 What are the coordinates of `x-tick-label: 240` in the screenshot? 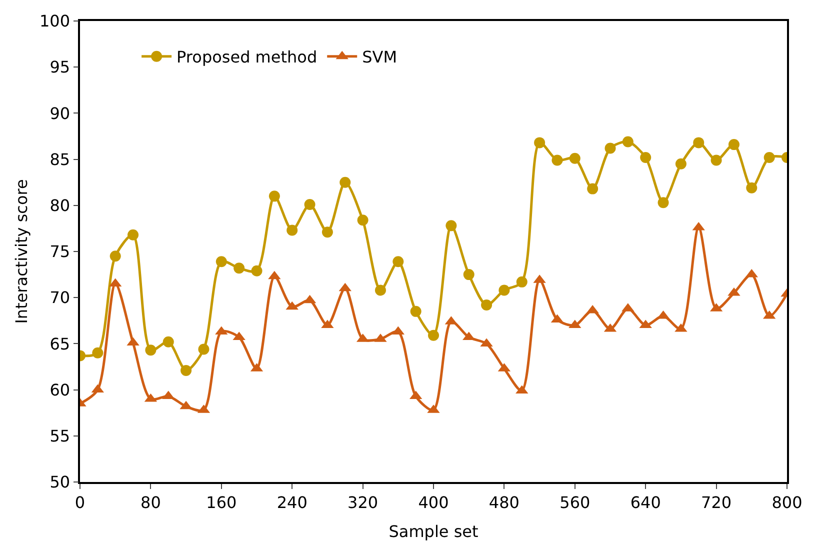 It's located at (292, 502).